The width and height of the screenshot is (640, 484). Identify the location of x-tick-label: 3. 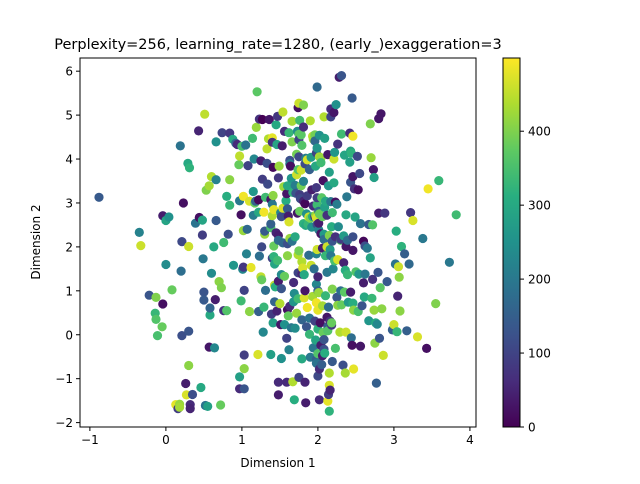
(394, 440).